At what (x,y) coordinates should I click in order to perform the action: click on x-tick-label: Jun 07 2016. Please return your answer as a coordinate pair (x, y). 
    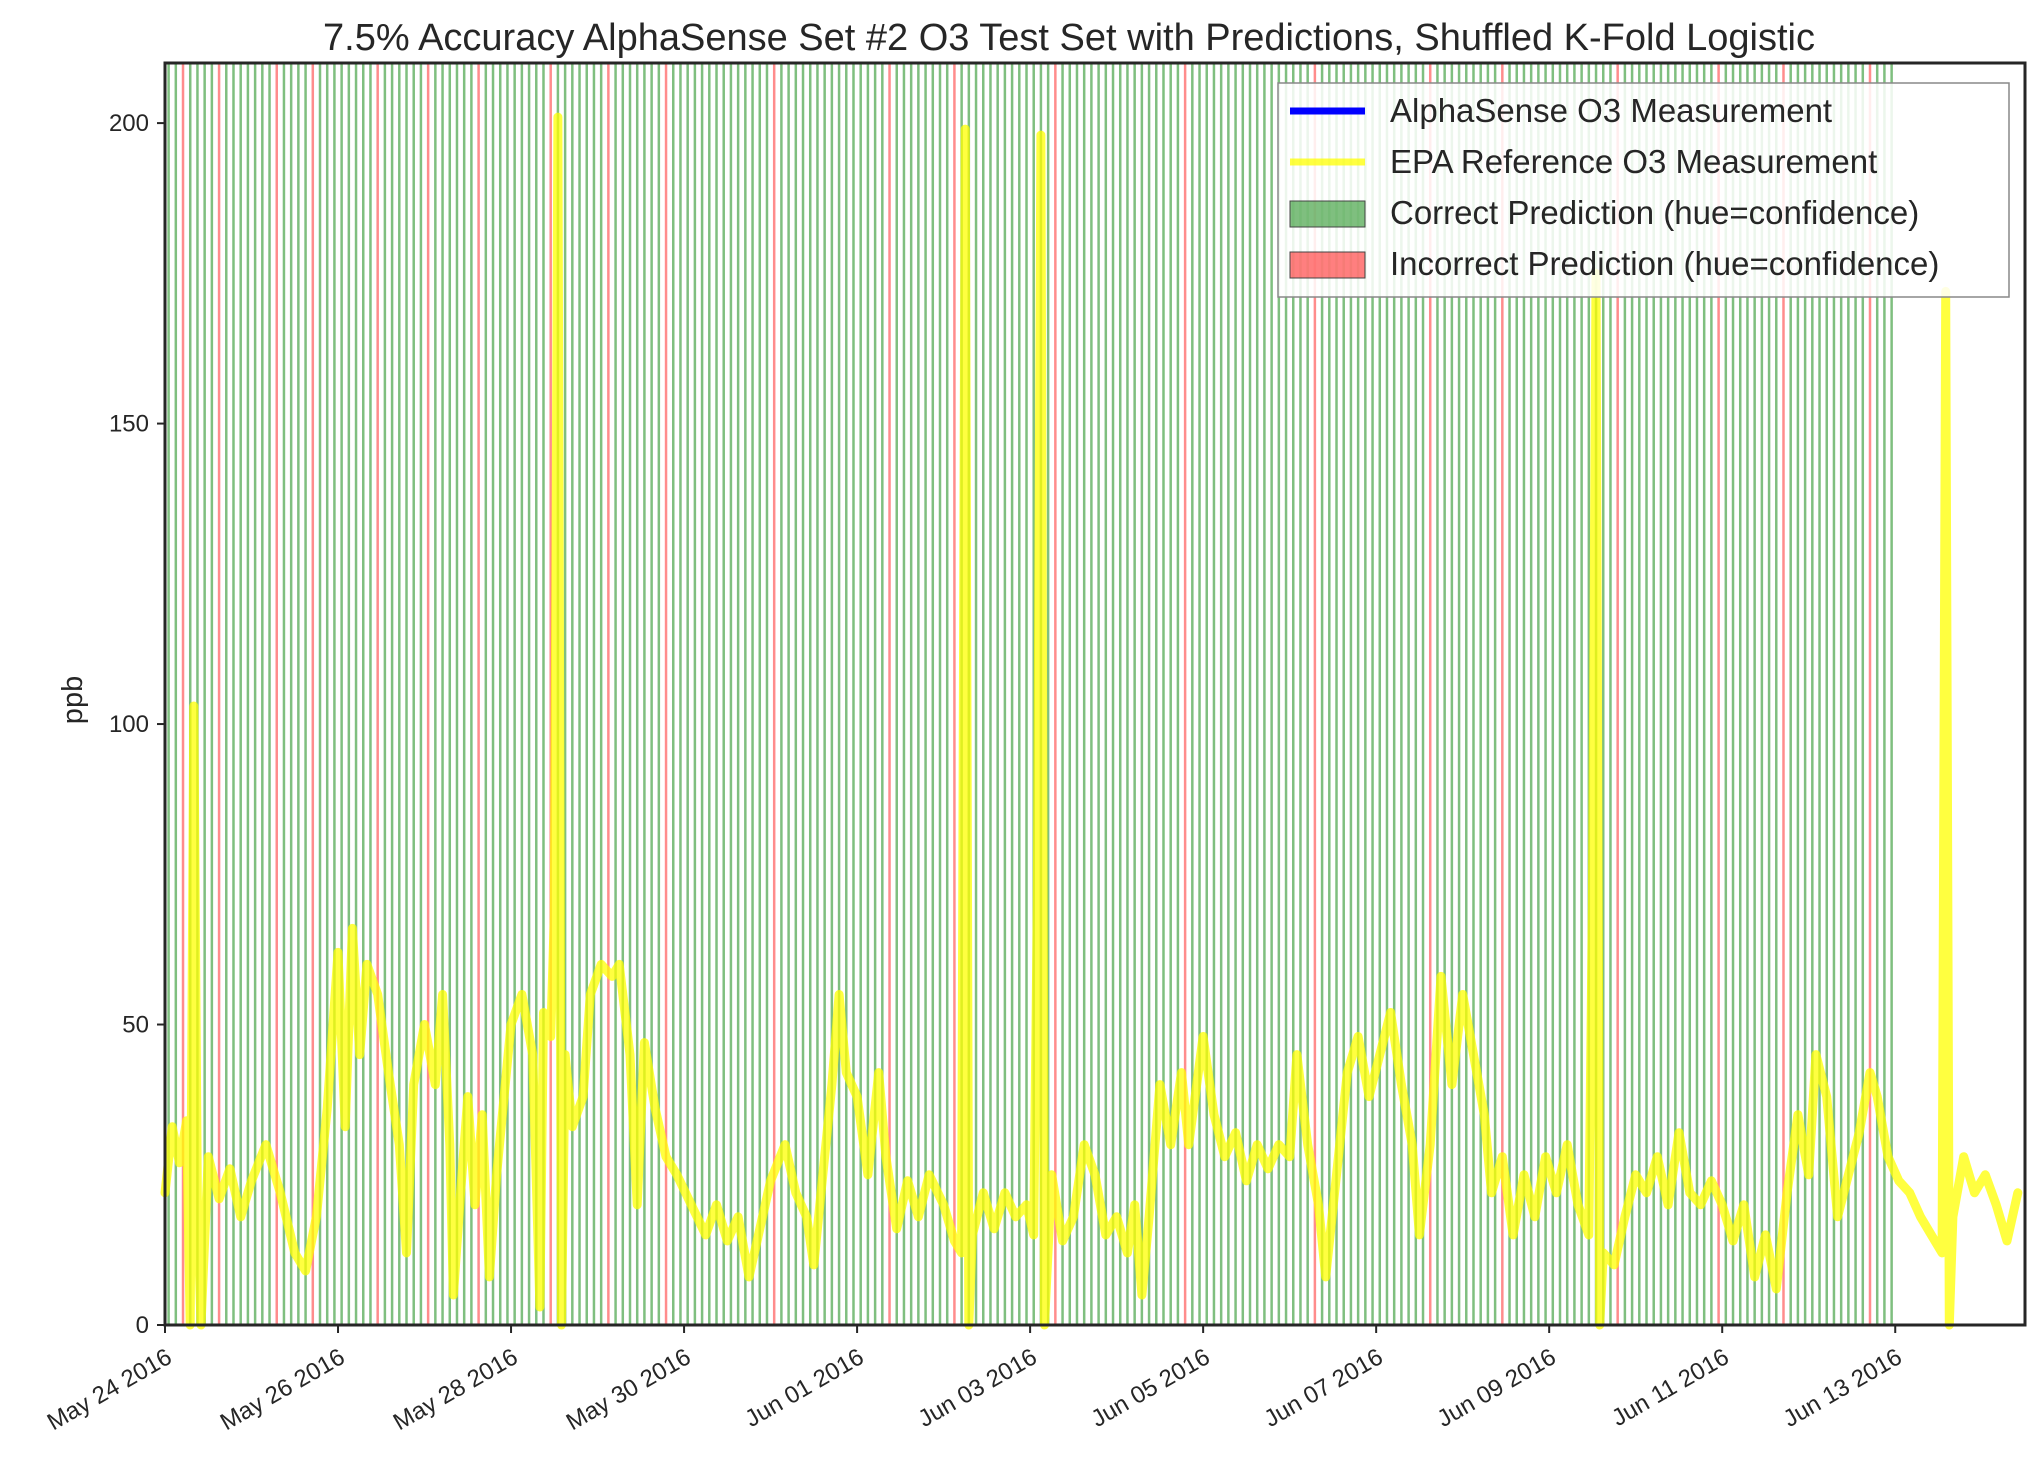
    Looking at the image, I should click on (1324, 1387).